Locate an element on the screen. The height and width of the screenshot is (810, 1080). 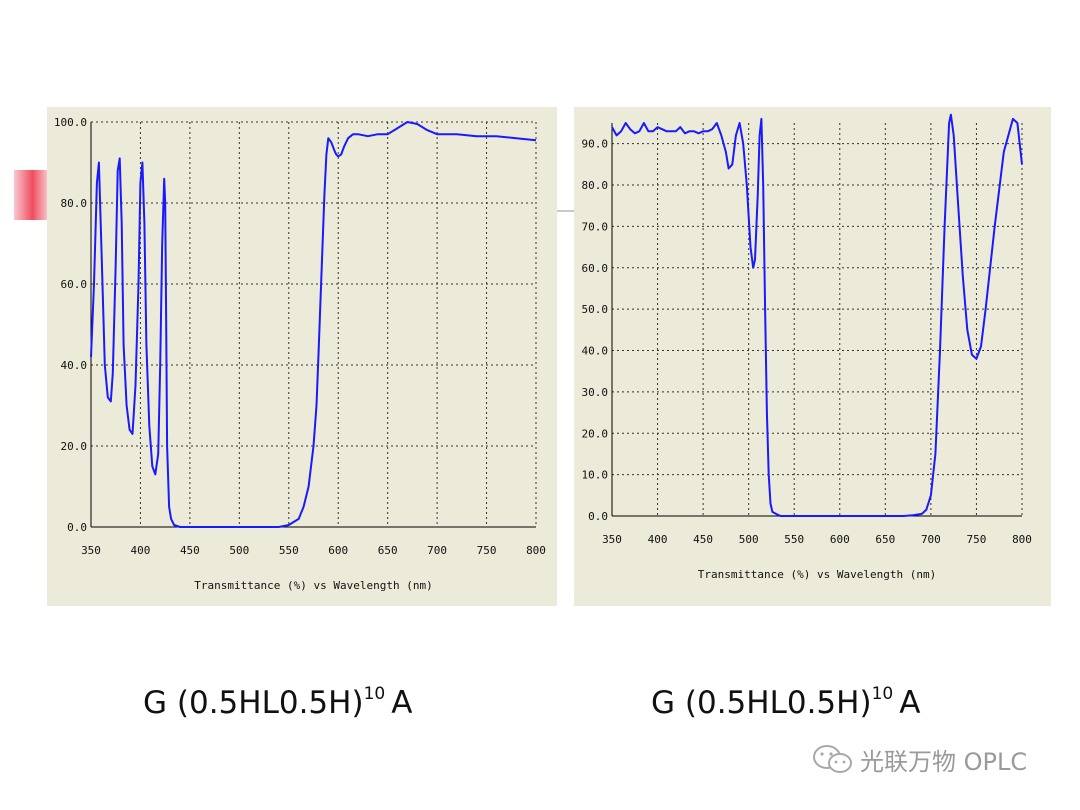
y-tick-label: 50.0 is located at coordinates (595, 309).